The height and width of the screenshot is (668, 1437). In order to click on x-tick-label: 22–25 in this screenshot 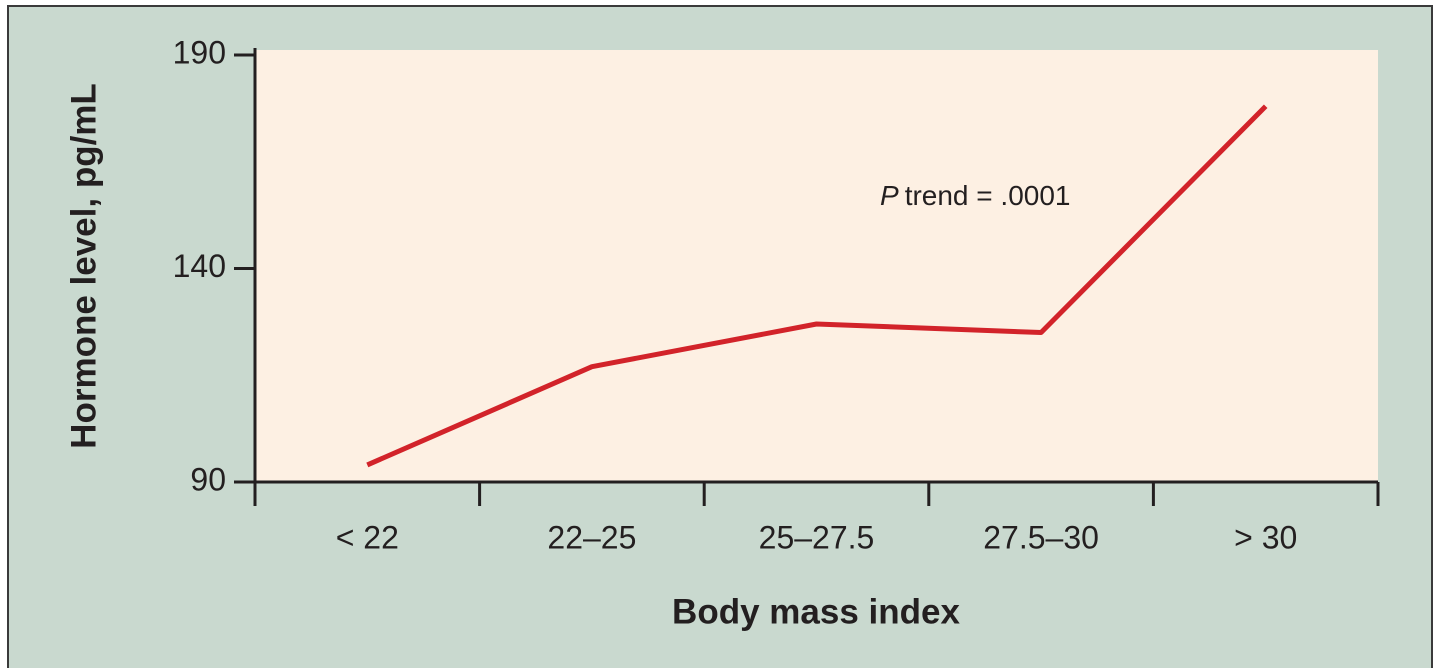, I will do `click(591, 537)`.